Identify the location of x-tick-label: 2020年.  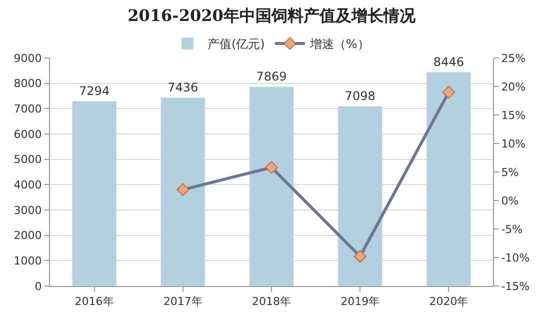
(448, 301).